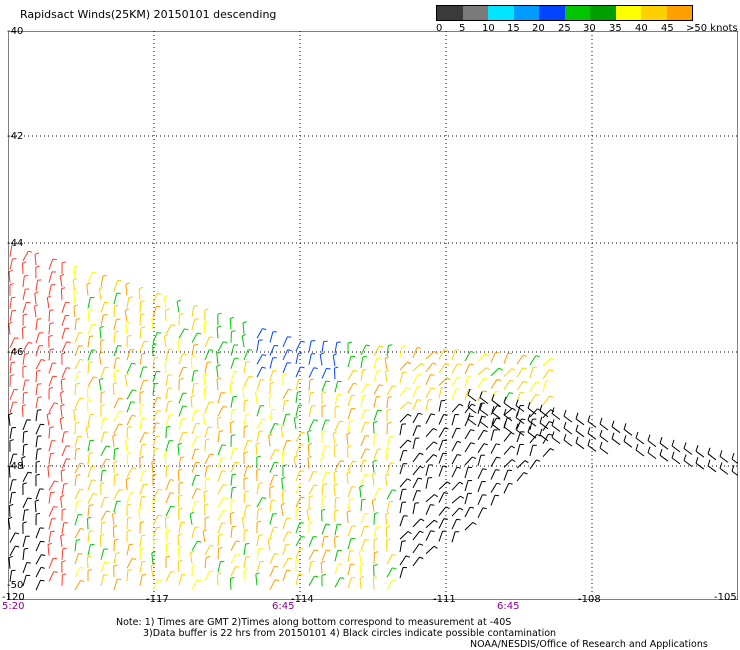 The width and height of the screenshot is (740, 650). I want to click on legend-label-40: 40, so click(641, 28).